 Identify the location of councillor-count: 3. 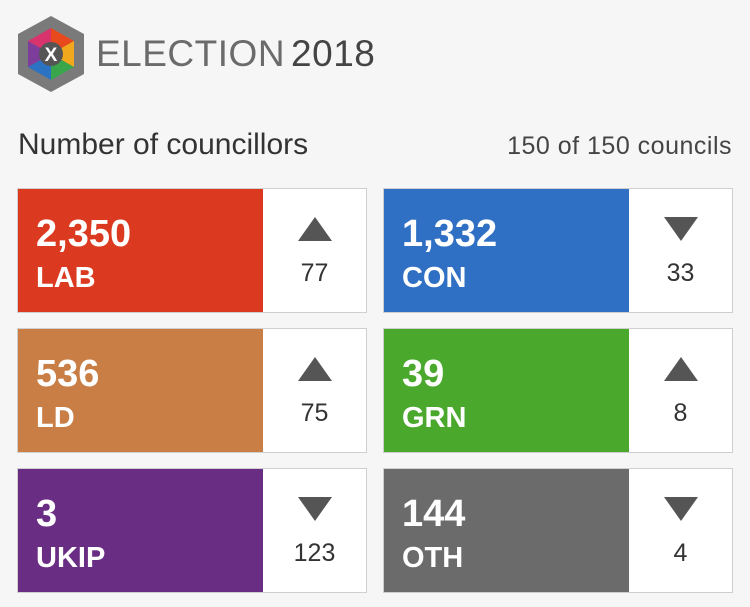
(47, 514).